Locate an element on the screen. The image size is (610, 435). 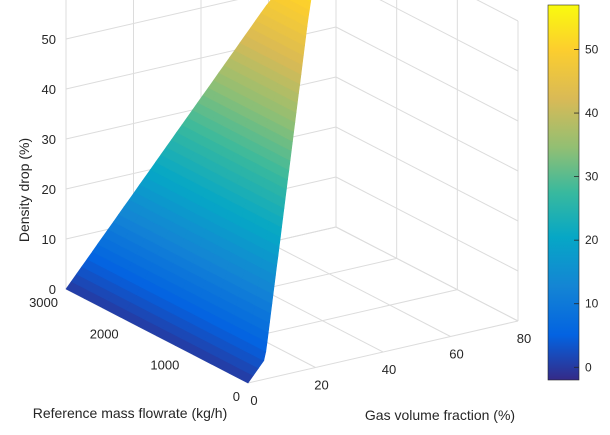
colorbar-tick-label: 0 is located at coordinates (588, 367).